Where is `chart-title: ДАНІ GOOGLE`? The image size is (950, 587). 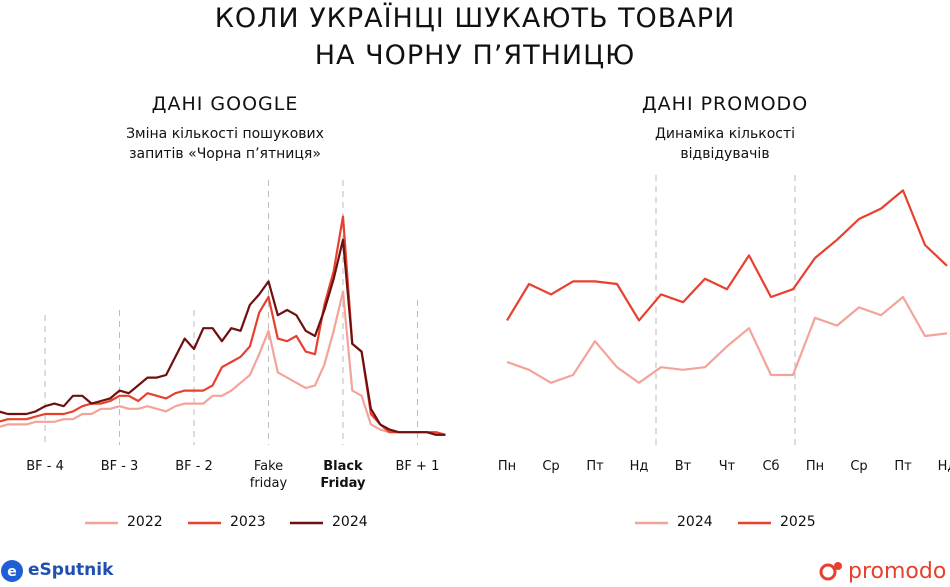
chart-title: ДАНІ GOOGLE is located at coordinates (225, 104).